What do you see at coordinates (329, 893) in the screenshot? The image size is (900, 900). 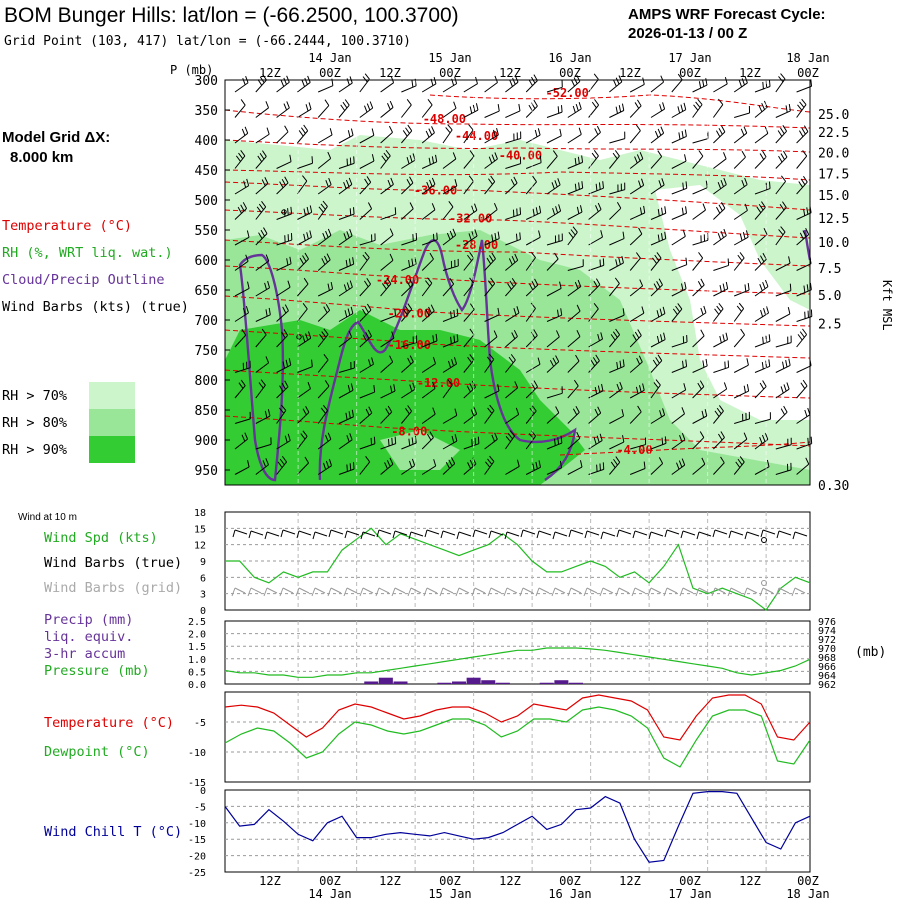 I see `bottom-day-label: 14 Jan` at bounding box center [329, 893].